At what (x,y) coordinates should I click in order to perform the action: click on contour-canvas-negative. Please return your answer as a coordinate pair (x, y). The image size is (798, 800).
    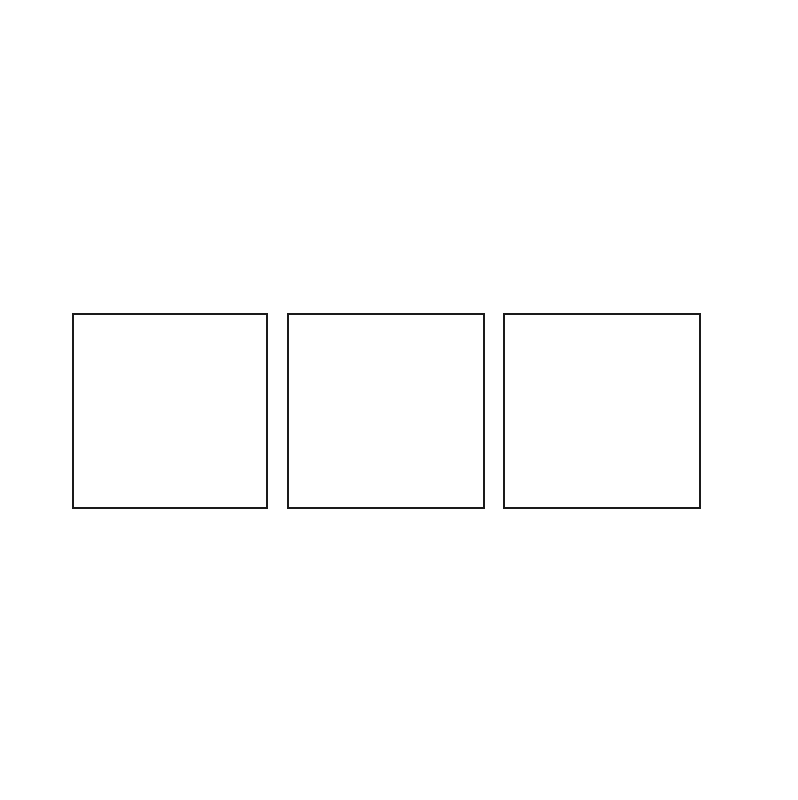
    Looking at the image, I should click on (602, 411).